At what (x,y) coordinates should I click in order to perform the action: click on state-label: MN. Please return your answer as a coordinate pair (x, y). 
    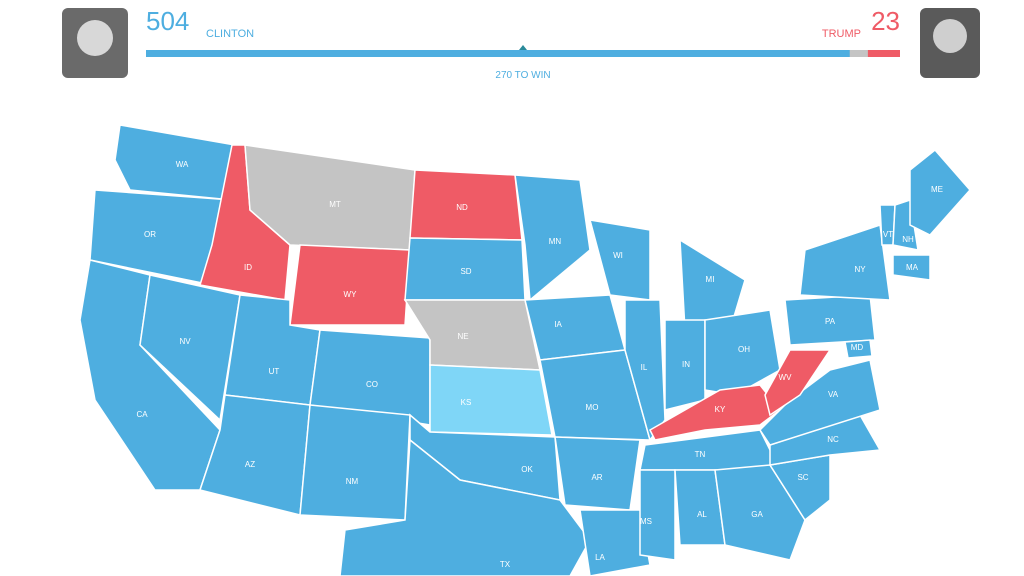
    Looking at the image, I should click on (555, 241).